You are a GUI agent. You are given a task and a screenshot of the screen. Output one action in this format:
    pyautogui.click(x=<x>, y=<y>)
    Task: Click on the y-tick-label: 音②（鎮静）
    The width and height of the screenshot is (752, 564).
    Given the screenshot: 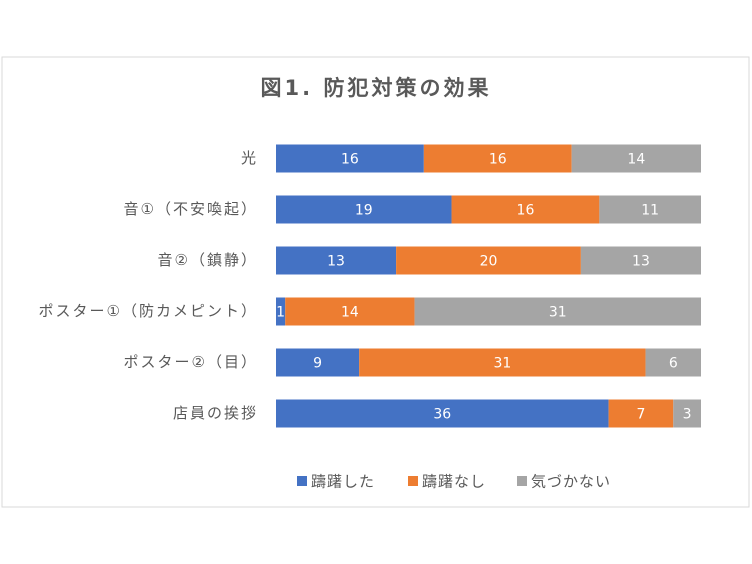 What is the action you would take?
    pyautogui.click(x=208, y=260)
    